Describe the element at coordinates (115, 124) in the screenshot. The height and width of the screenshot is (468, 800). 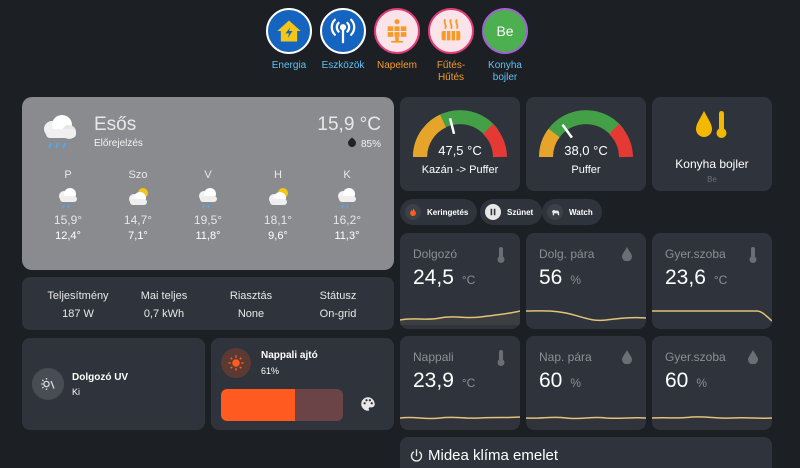
I see `weather-condition: Esős` at that location.